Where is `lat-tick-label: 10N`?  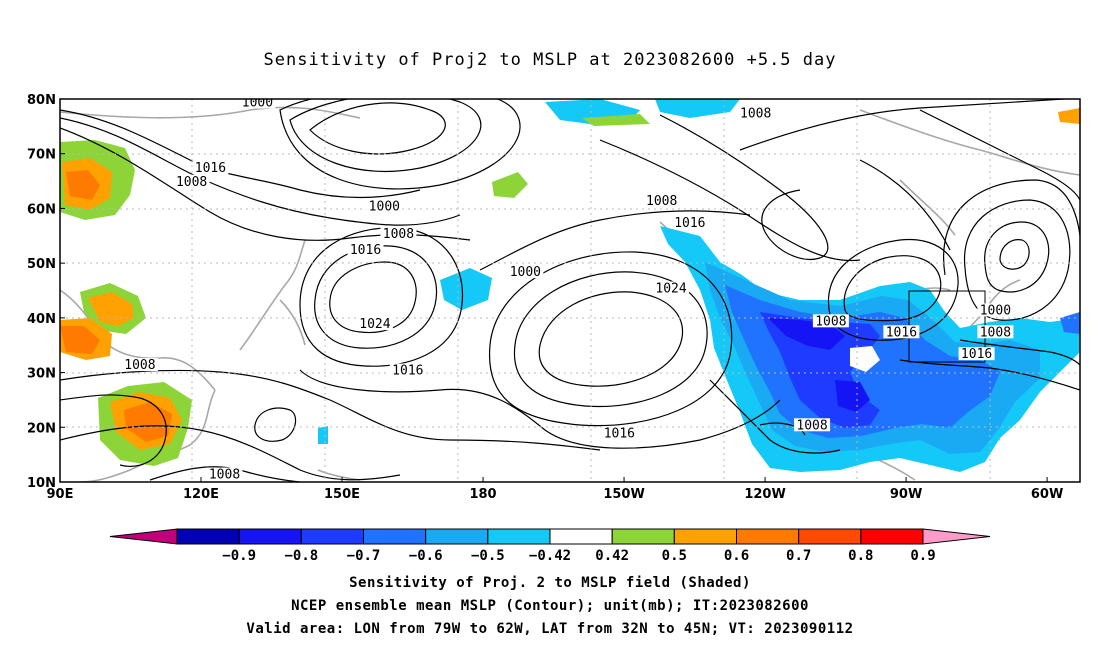 lat-tick-label: 10N is located at coordinates (41, 483).